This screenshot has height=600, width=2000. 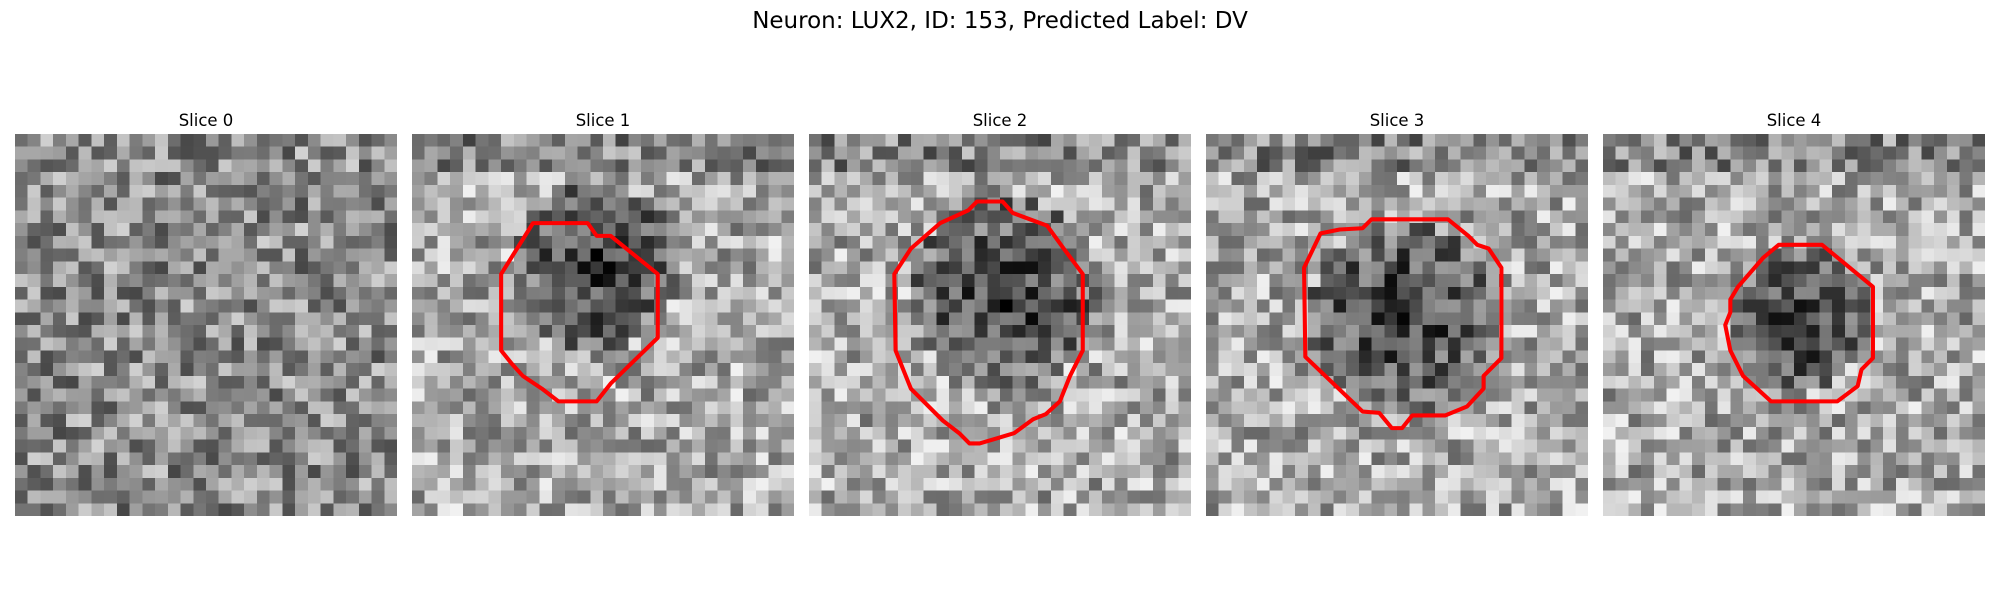 I want to click on slice-panel-4: Slice 4, so click(x=1794, y=312).